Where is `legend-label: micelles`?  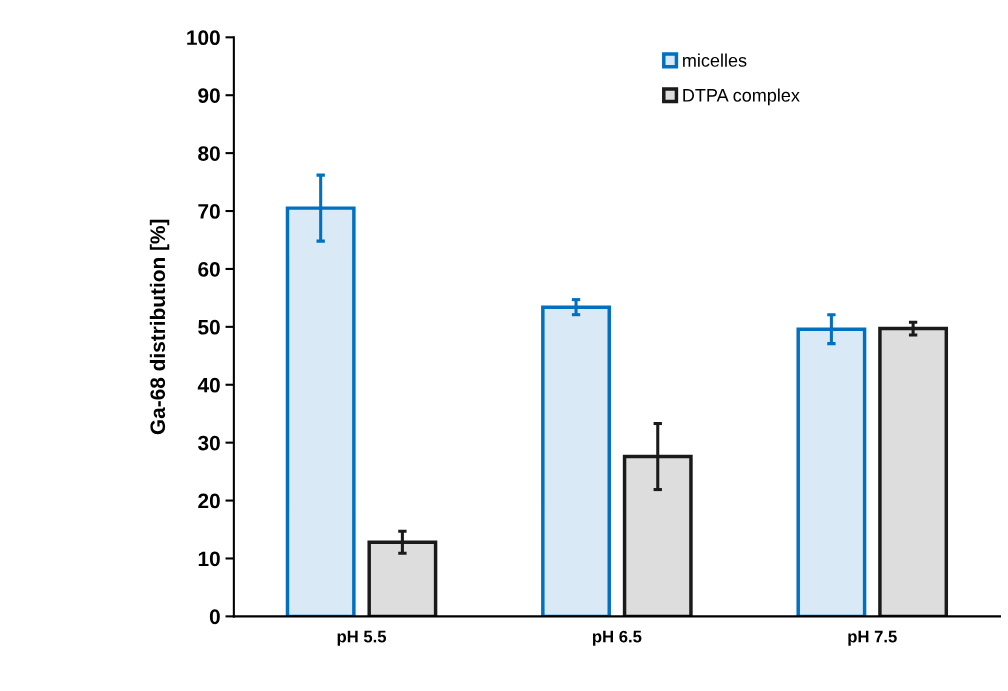
legend-label: micelles is located at coordinates (715, 60).